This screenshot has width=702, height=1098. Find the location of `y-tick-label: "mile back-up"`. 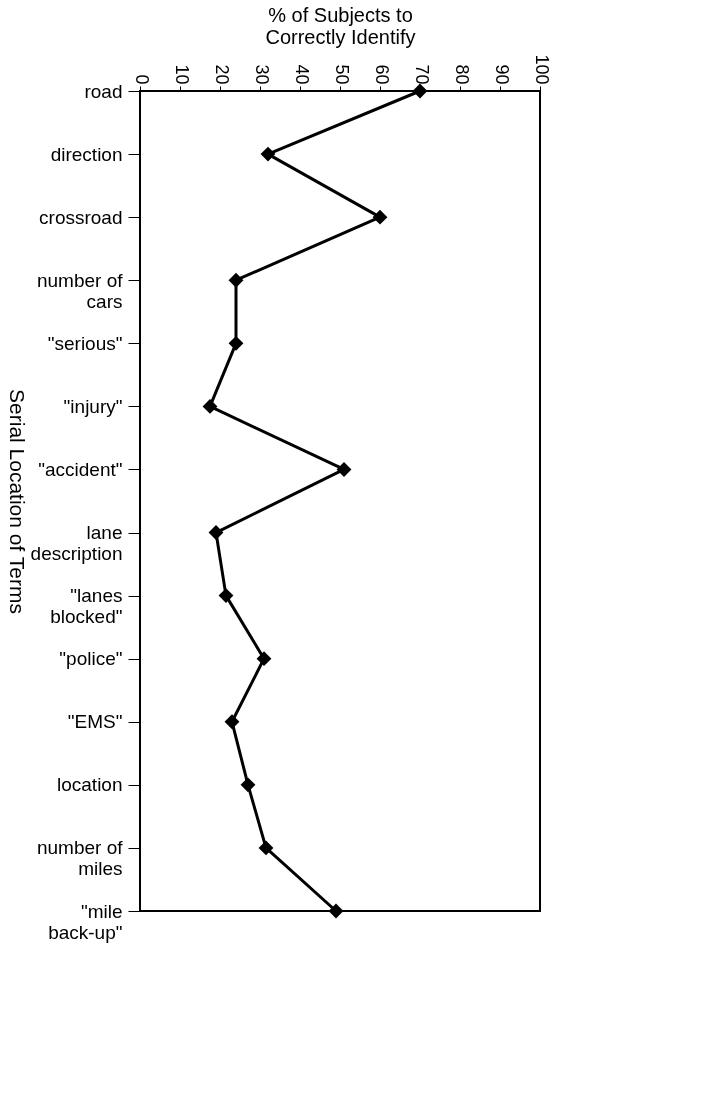

y-tick-label: "mile back-up" is located at coordinates (85, 921).